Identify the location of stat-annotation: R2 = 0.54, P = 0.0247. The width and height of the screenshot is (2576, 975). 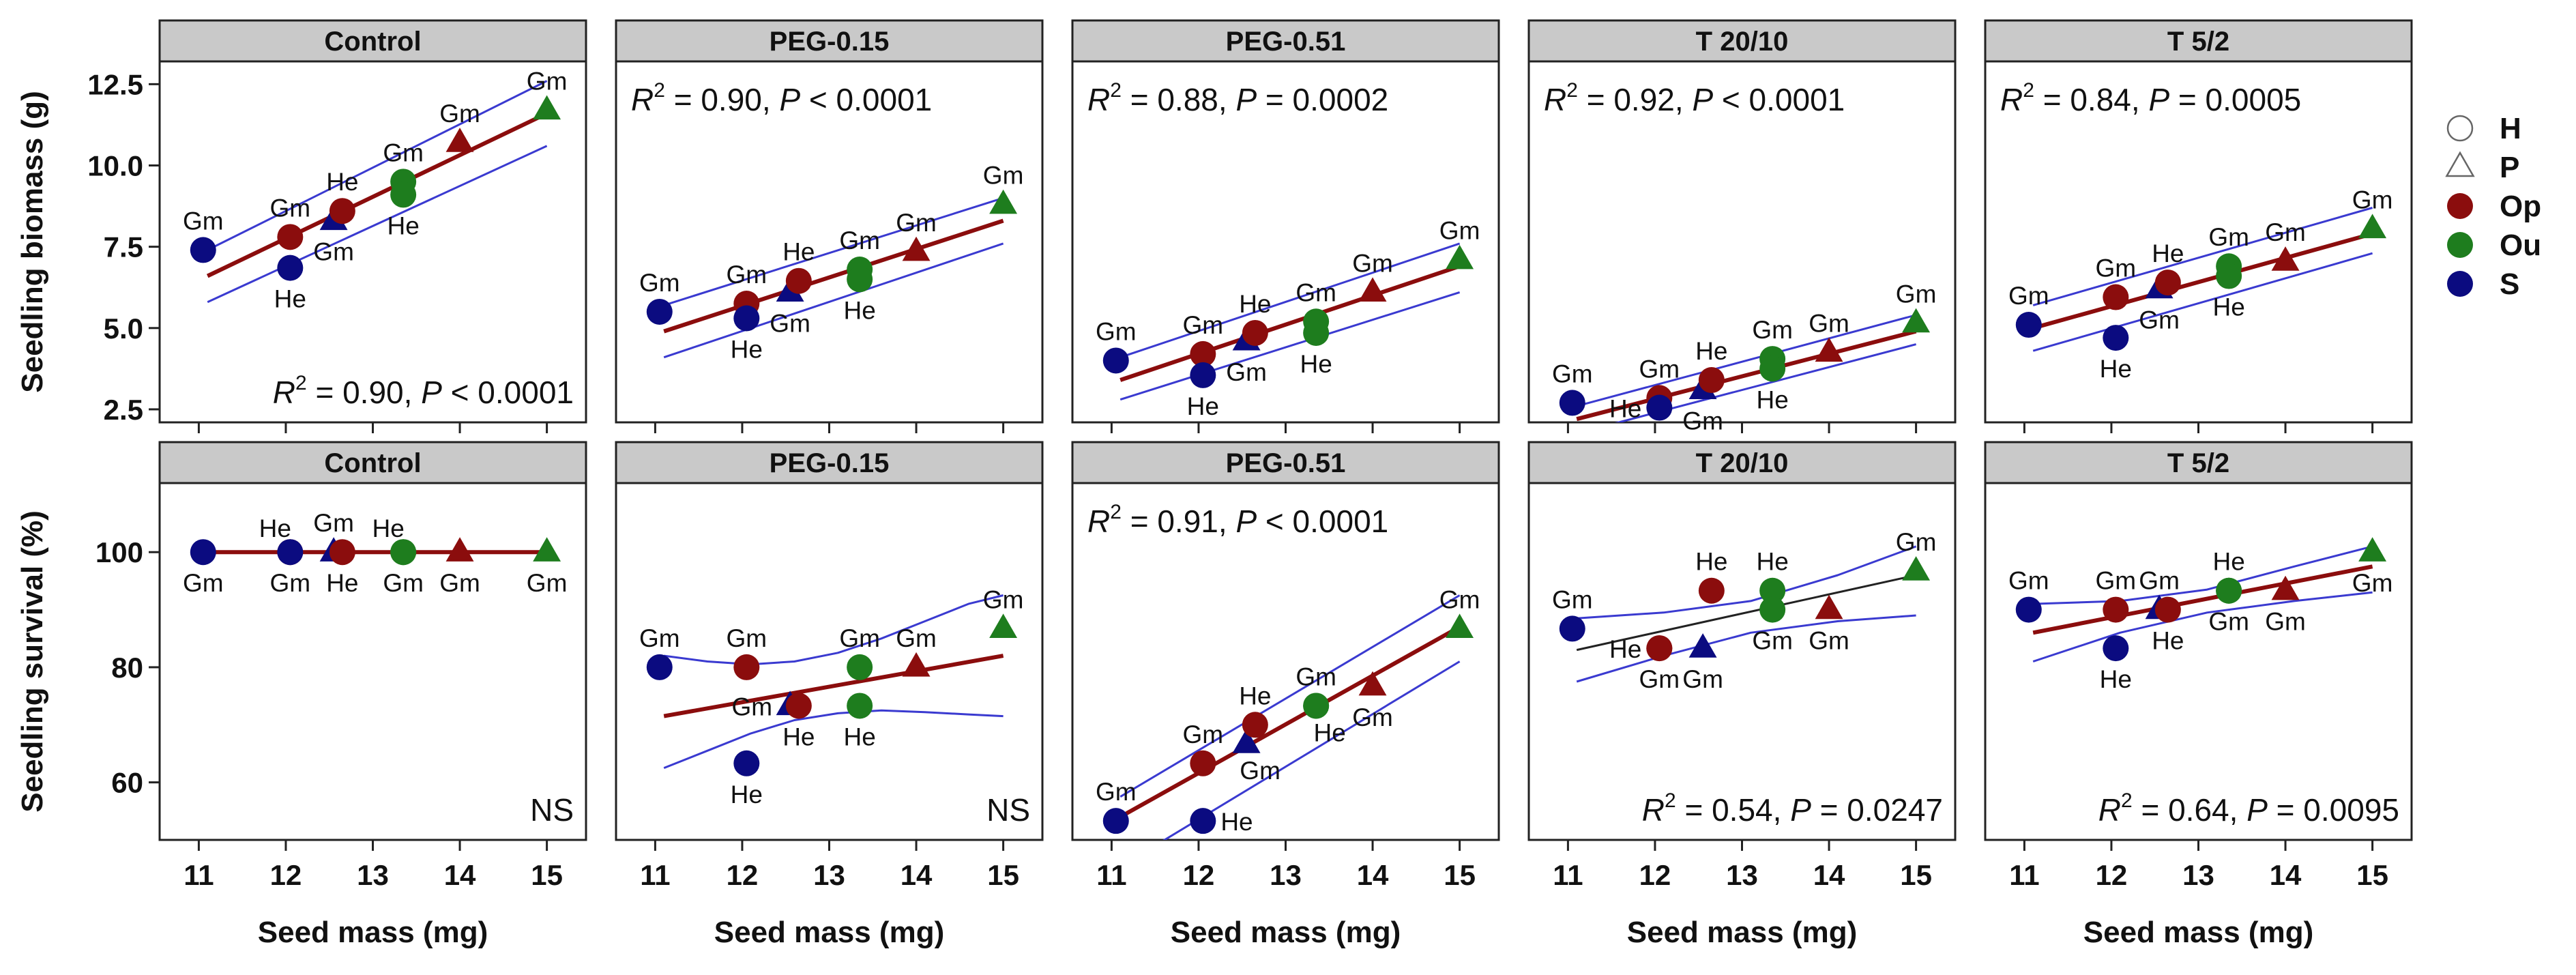
(1792, 809).